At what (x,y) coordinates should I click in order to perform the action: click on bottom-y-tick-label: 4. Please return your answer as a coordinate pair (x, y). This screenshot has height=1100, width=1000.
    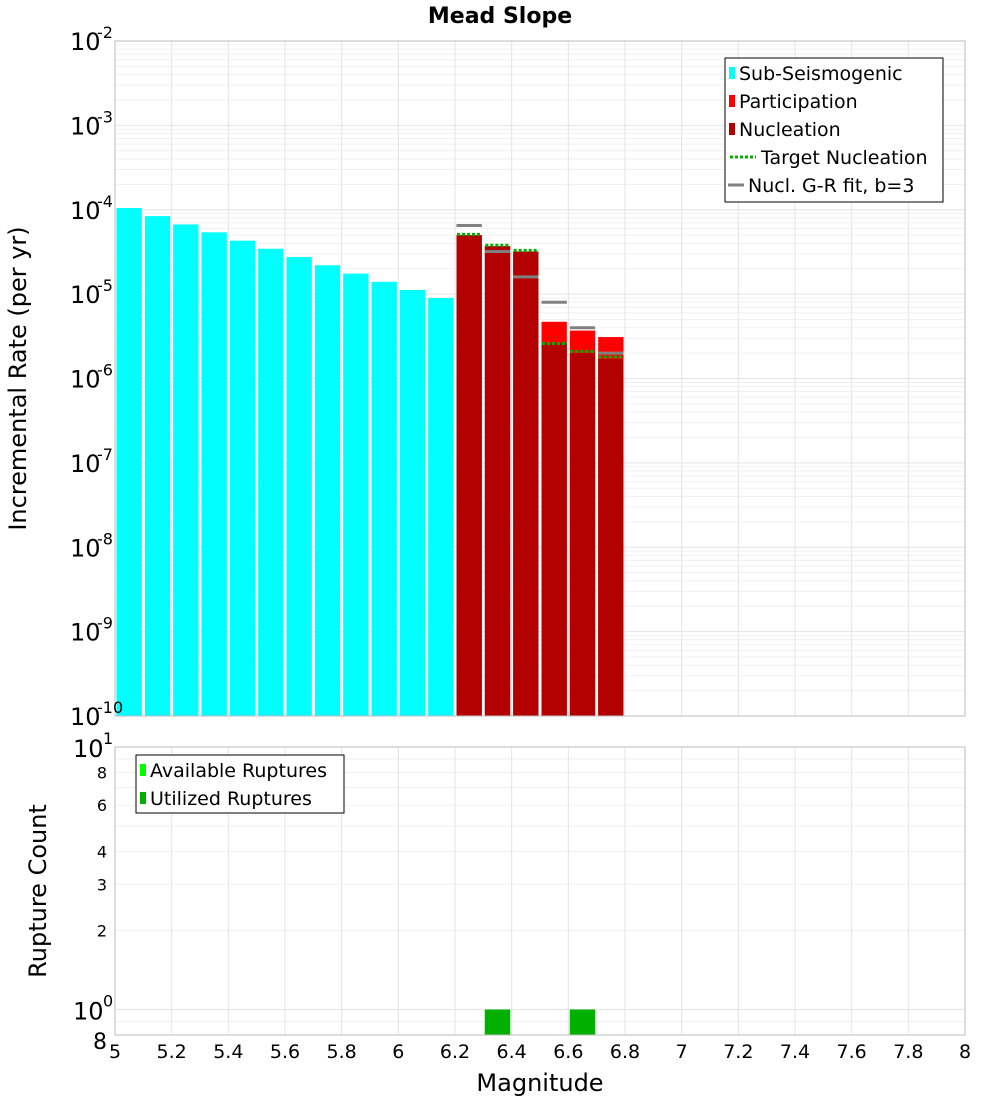
    Looking at the image, I should click on (102, 851).